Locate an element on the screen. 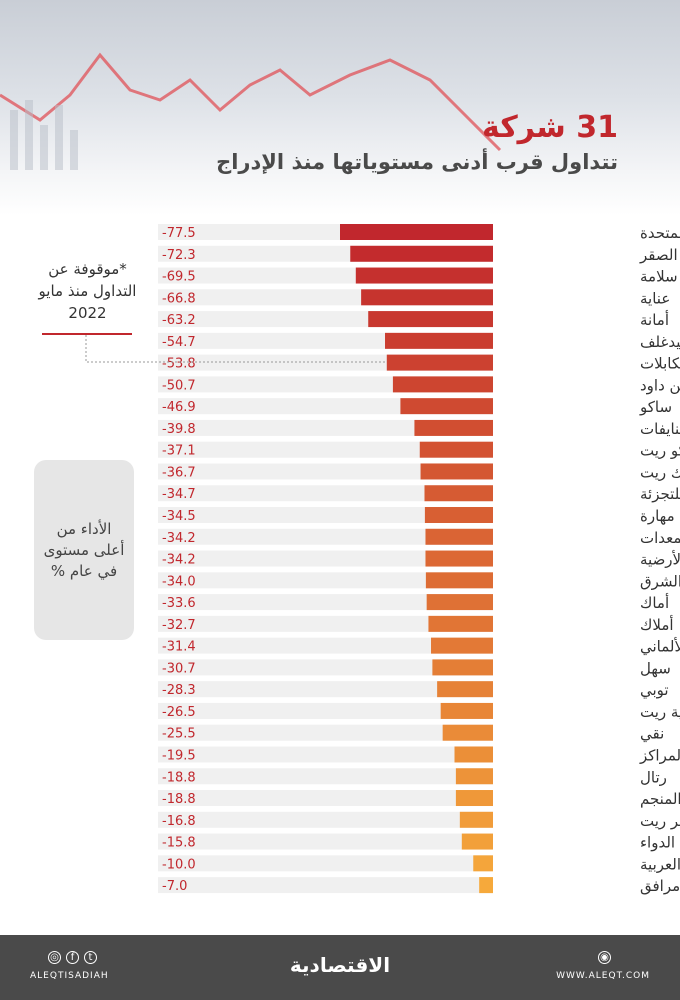 Image resolution: width=680 pixels, height=1000 pixels. value-label: -32.7 is located at coordinates (179, 625).